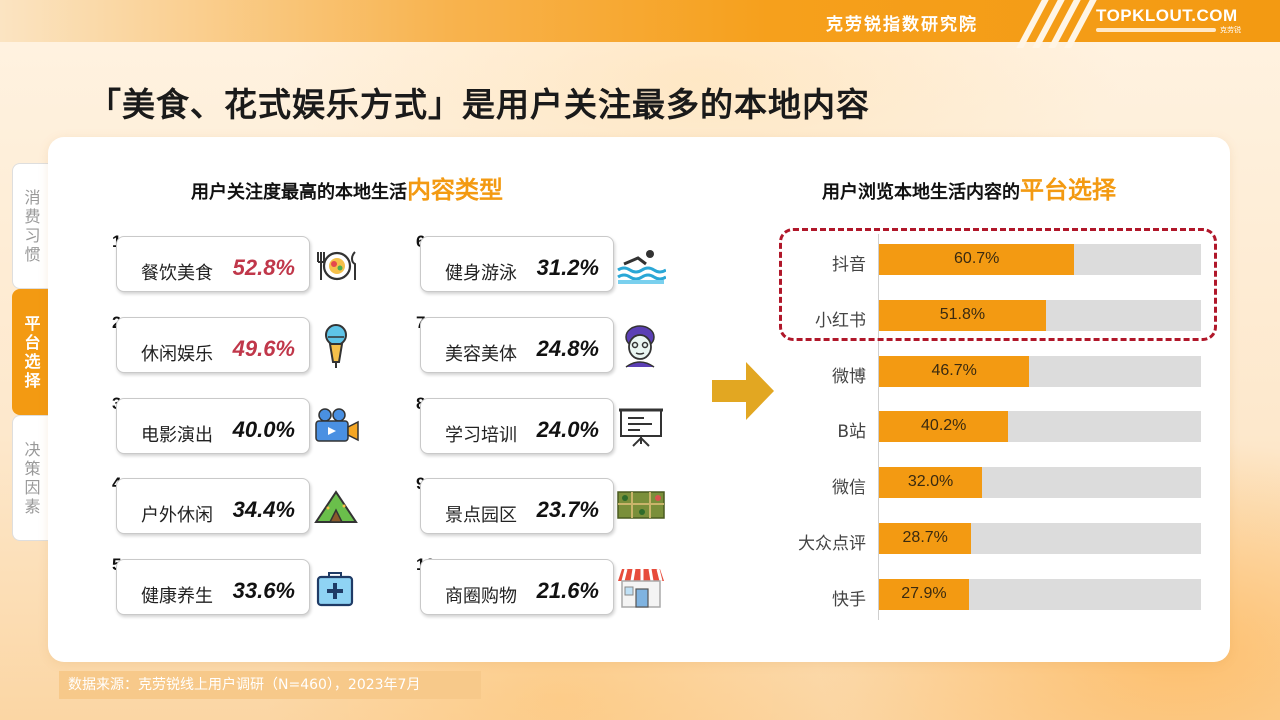  Describe the element at coordinates (263, 429) in the screenshot. I see `content-type-value: 40.0%` at that location.